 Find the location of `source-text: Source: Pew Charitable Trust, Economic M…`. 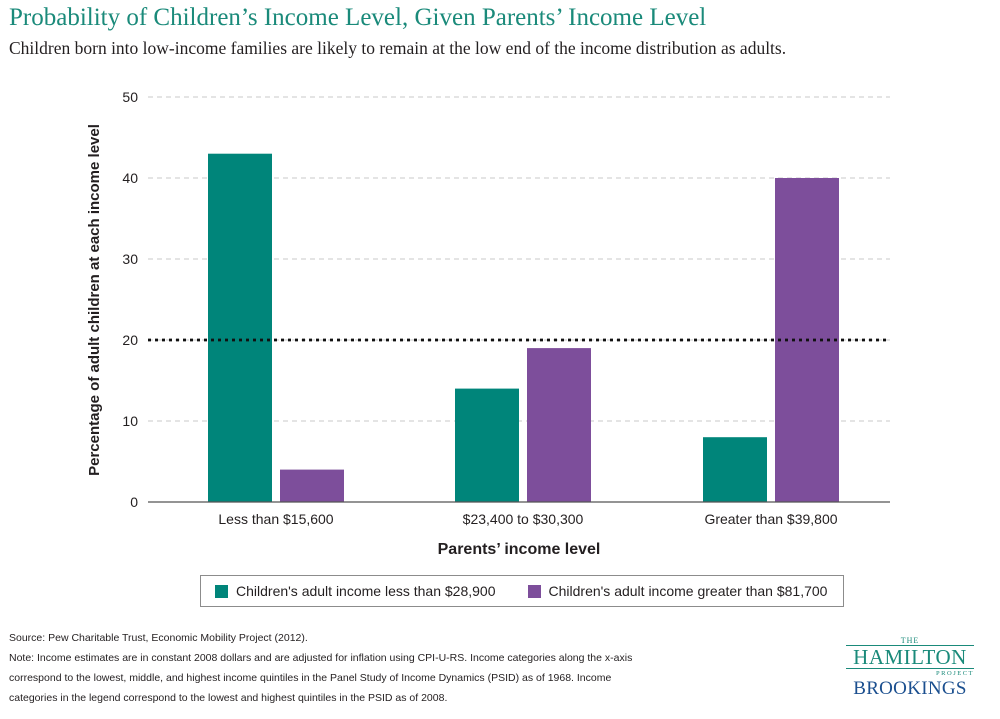

source-text: Source: Pew Charitable Trust, Economic M… is located at coordinates (158, 638).